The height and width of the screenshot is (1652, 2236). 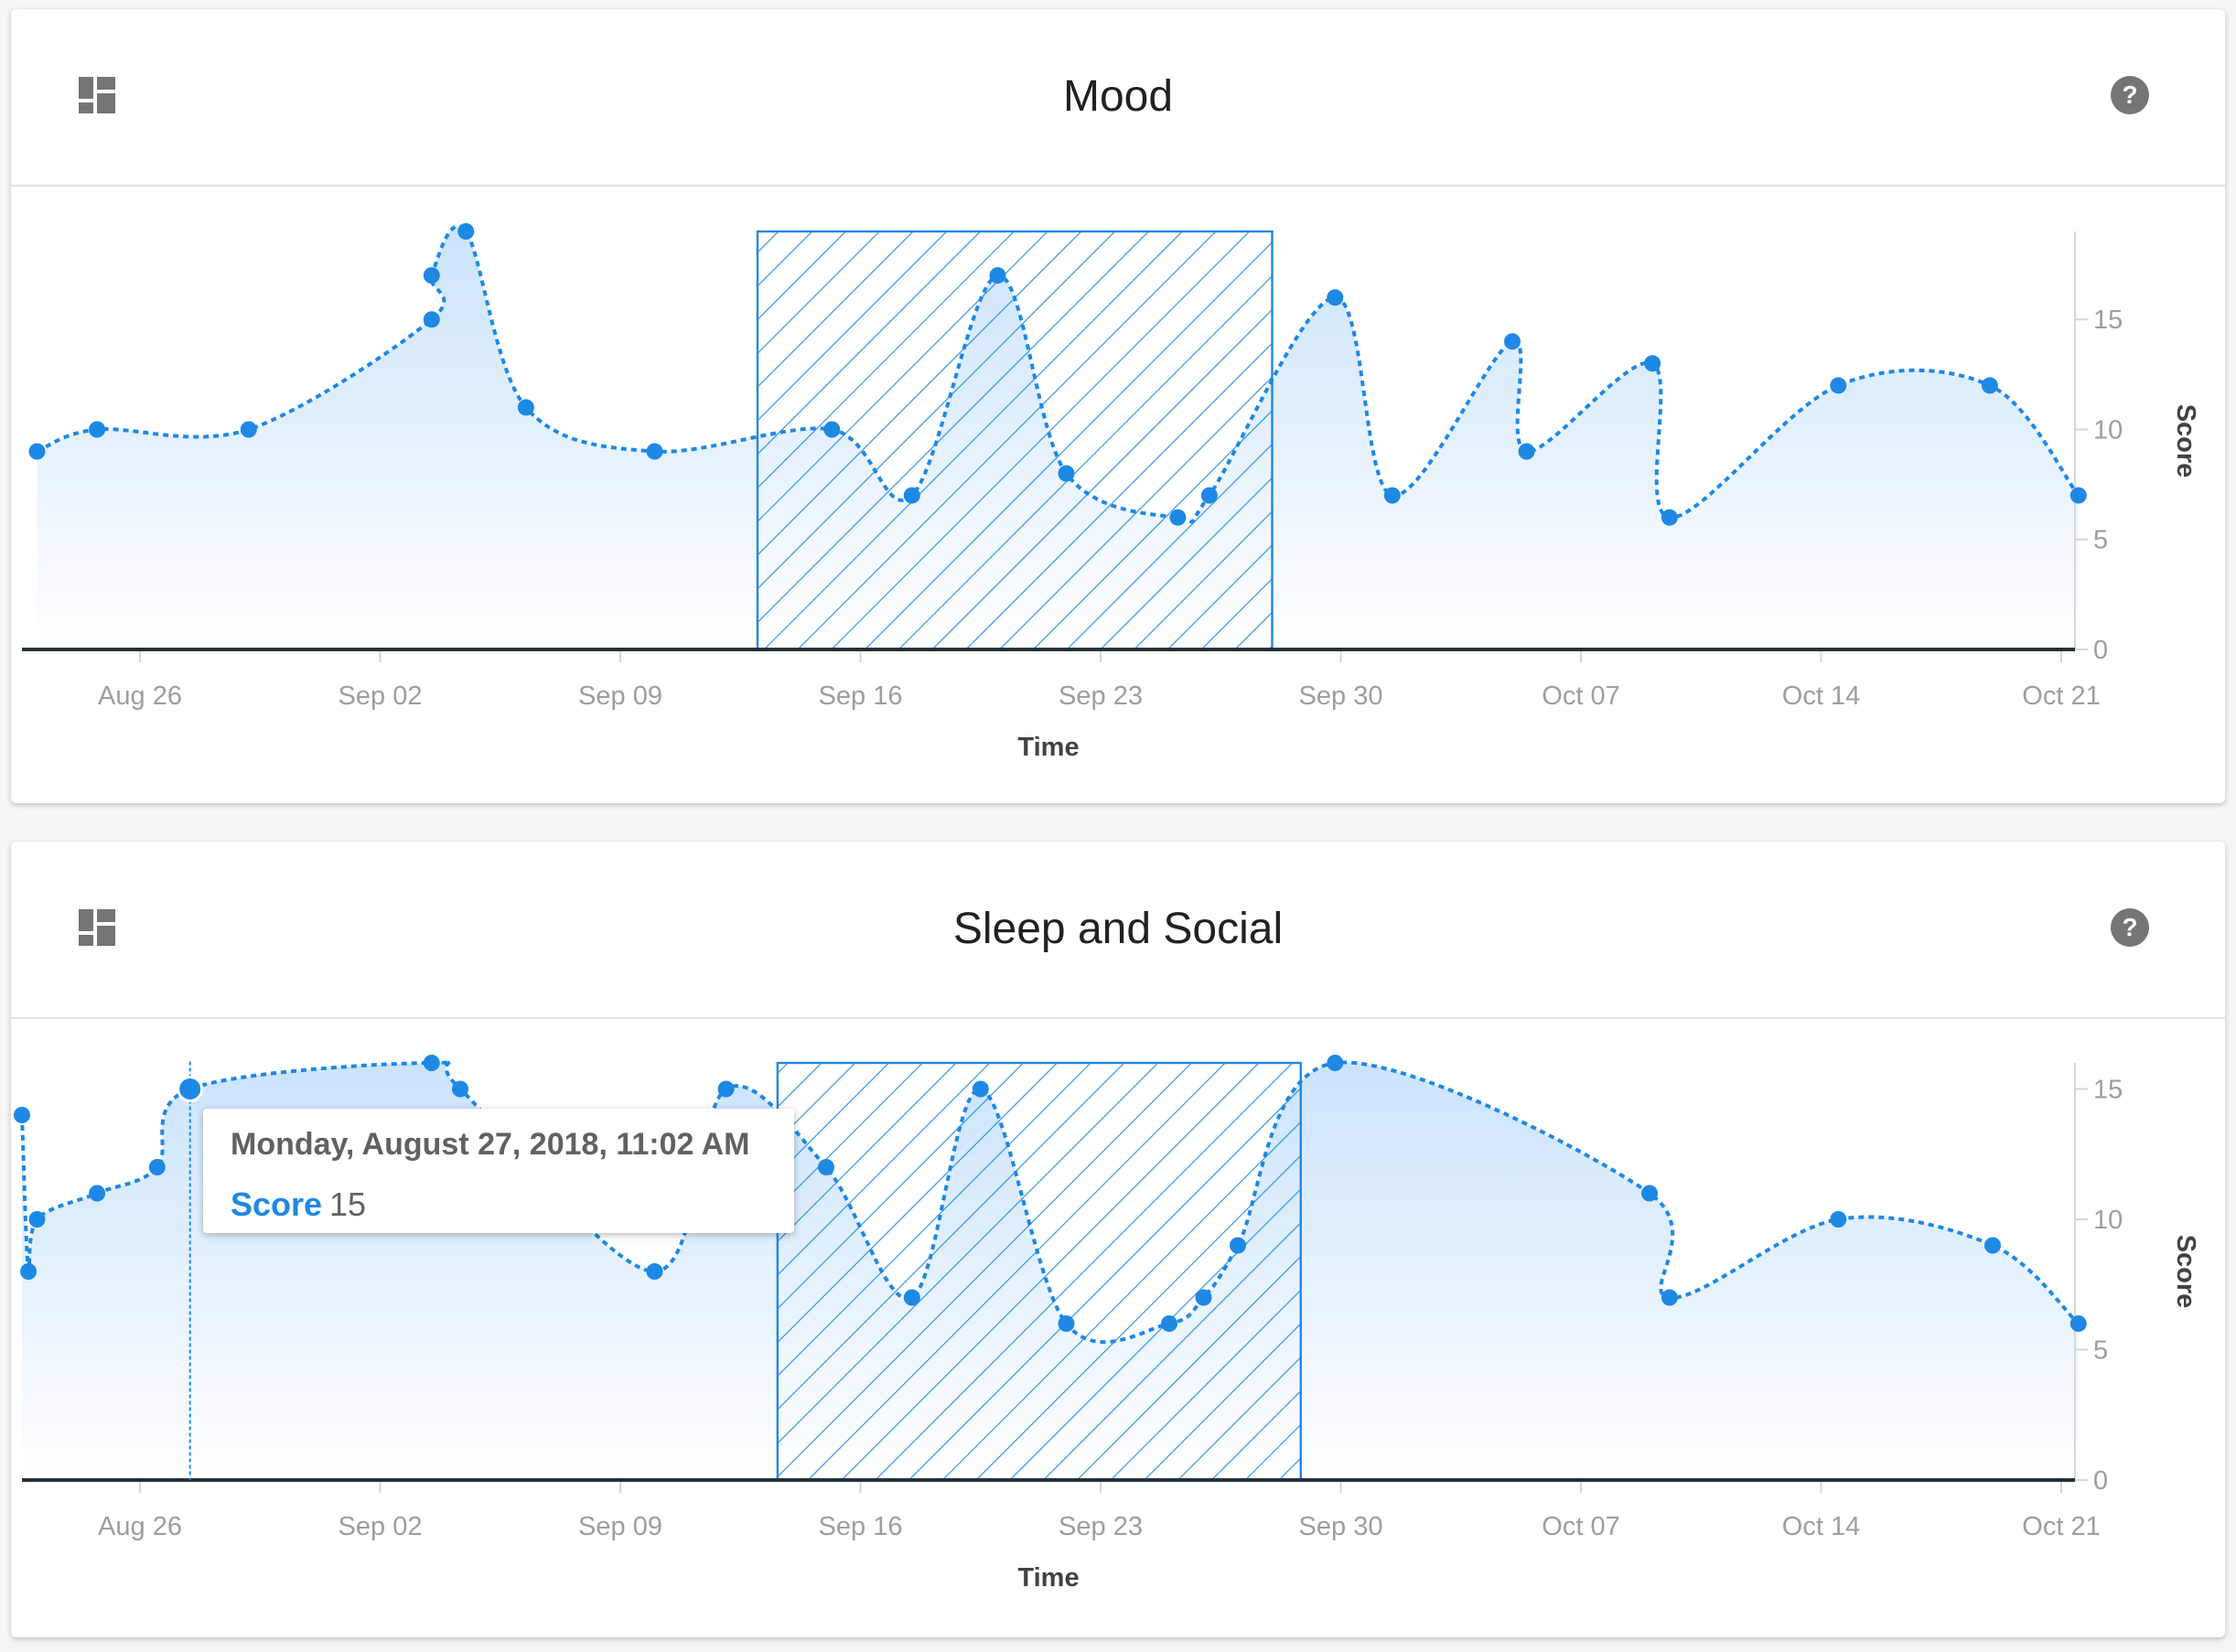 I want to click on sleep-social-card-header: Sleep and Social ?, so click(x=1118, y=930).